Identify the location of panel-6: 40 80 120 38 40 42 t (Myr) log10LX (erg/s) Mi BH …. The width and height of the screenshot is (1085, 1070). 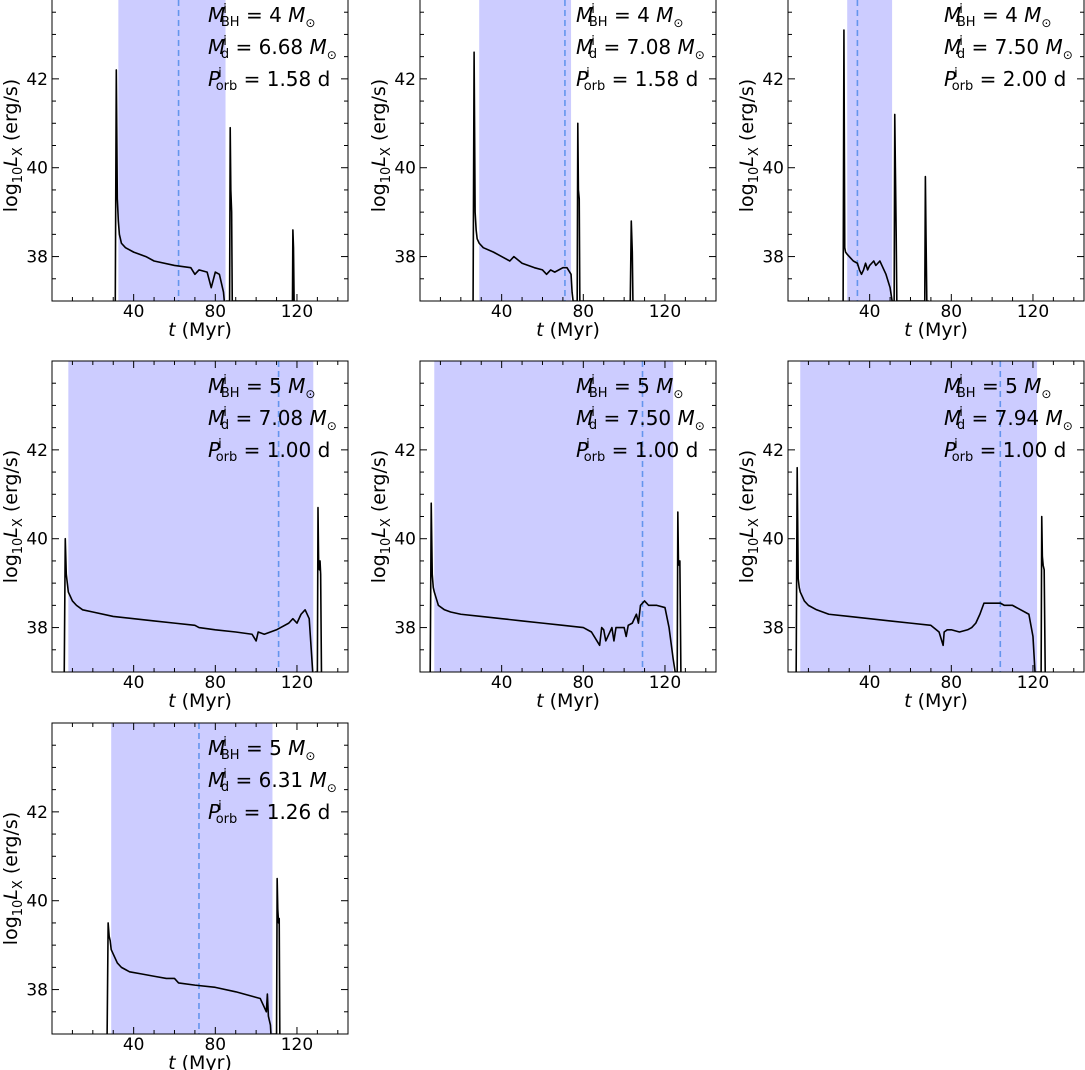
(910, 536).